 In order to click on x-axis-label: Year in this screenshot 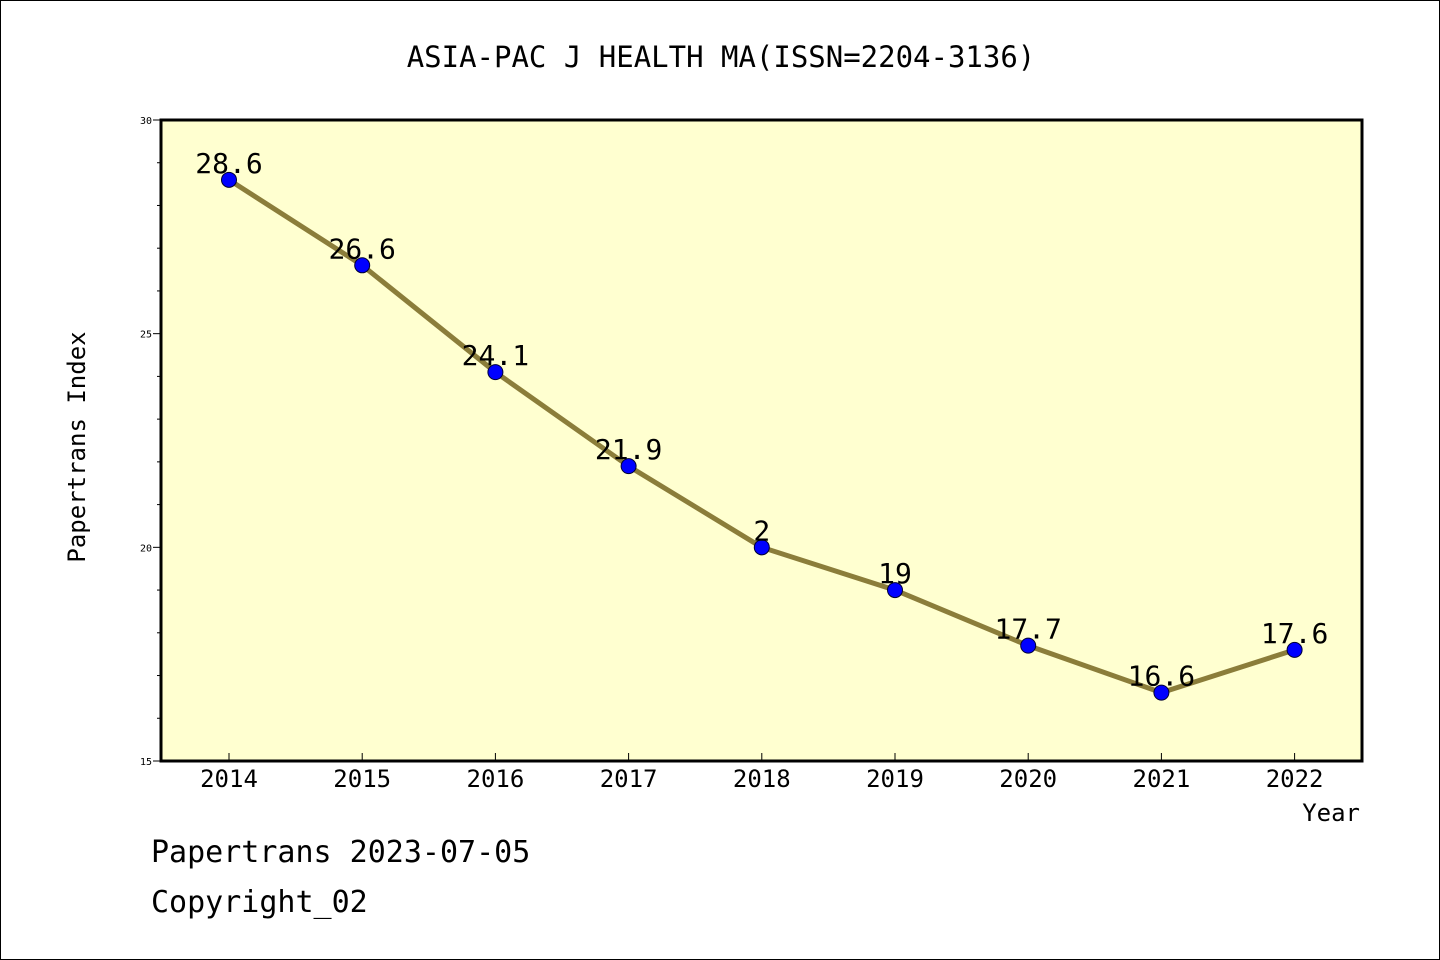, I will do `click(1331, 813)`.